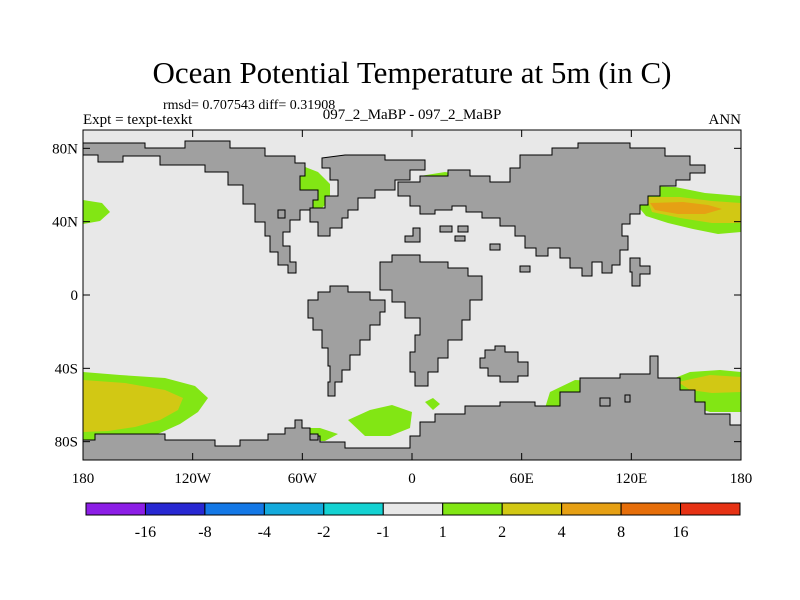 This screenshot has width=800, height=600. What do you see at coordinates (431, 320) in the screenshot?
I see `landmass-africa` at bounding box center [431, 320].